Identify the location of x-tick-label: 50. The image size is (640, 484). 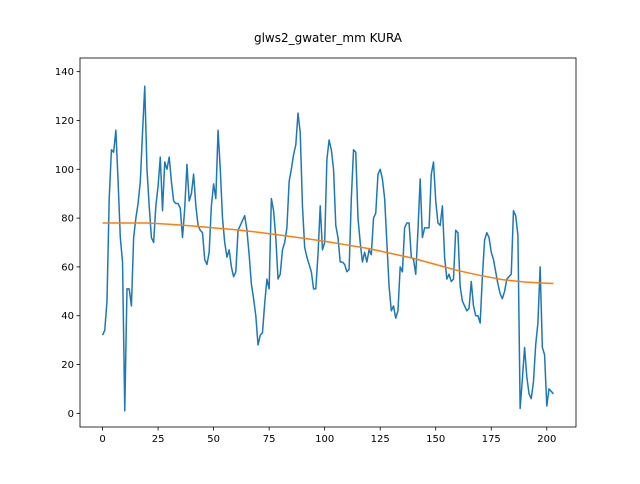
(213, 439).